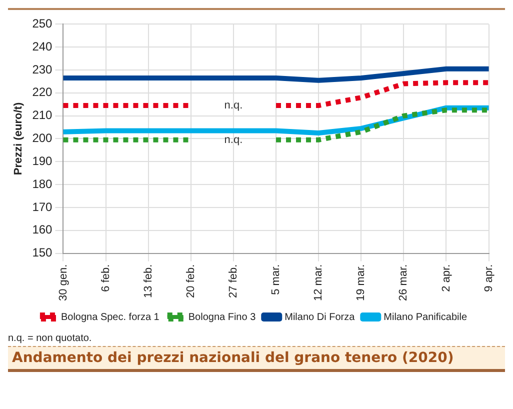  Describe the element at coordinates (50, 338) in the screenshot. I see `text: n.q. = non quotato.` at that location.